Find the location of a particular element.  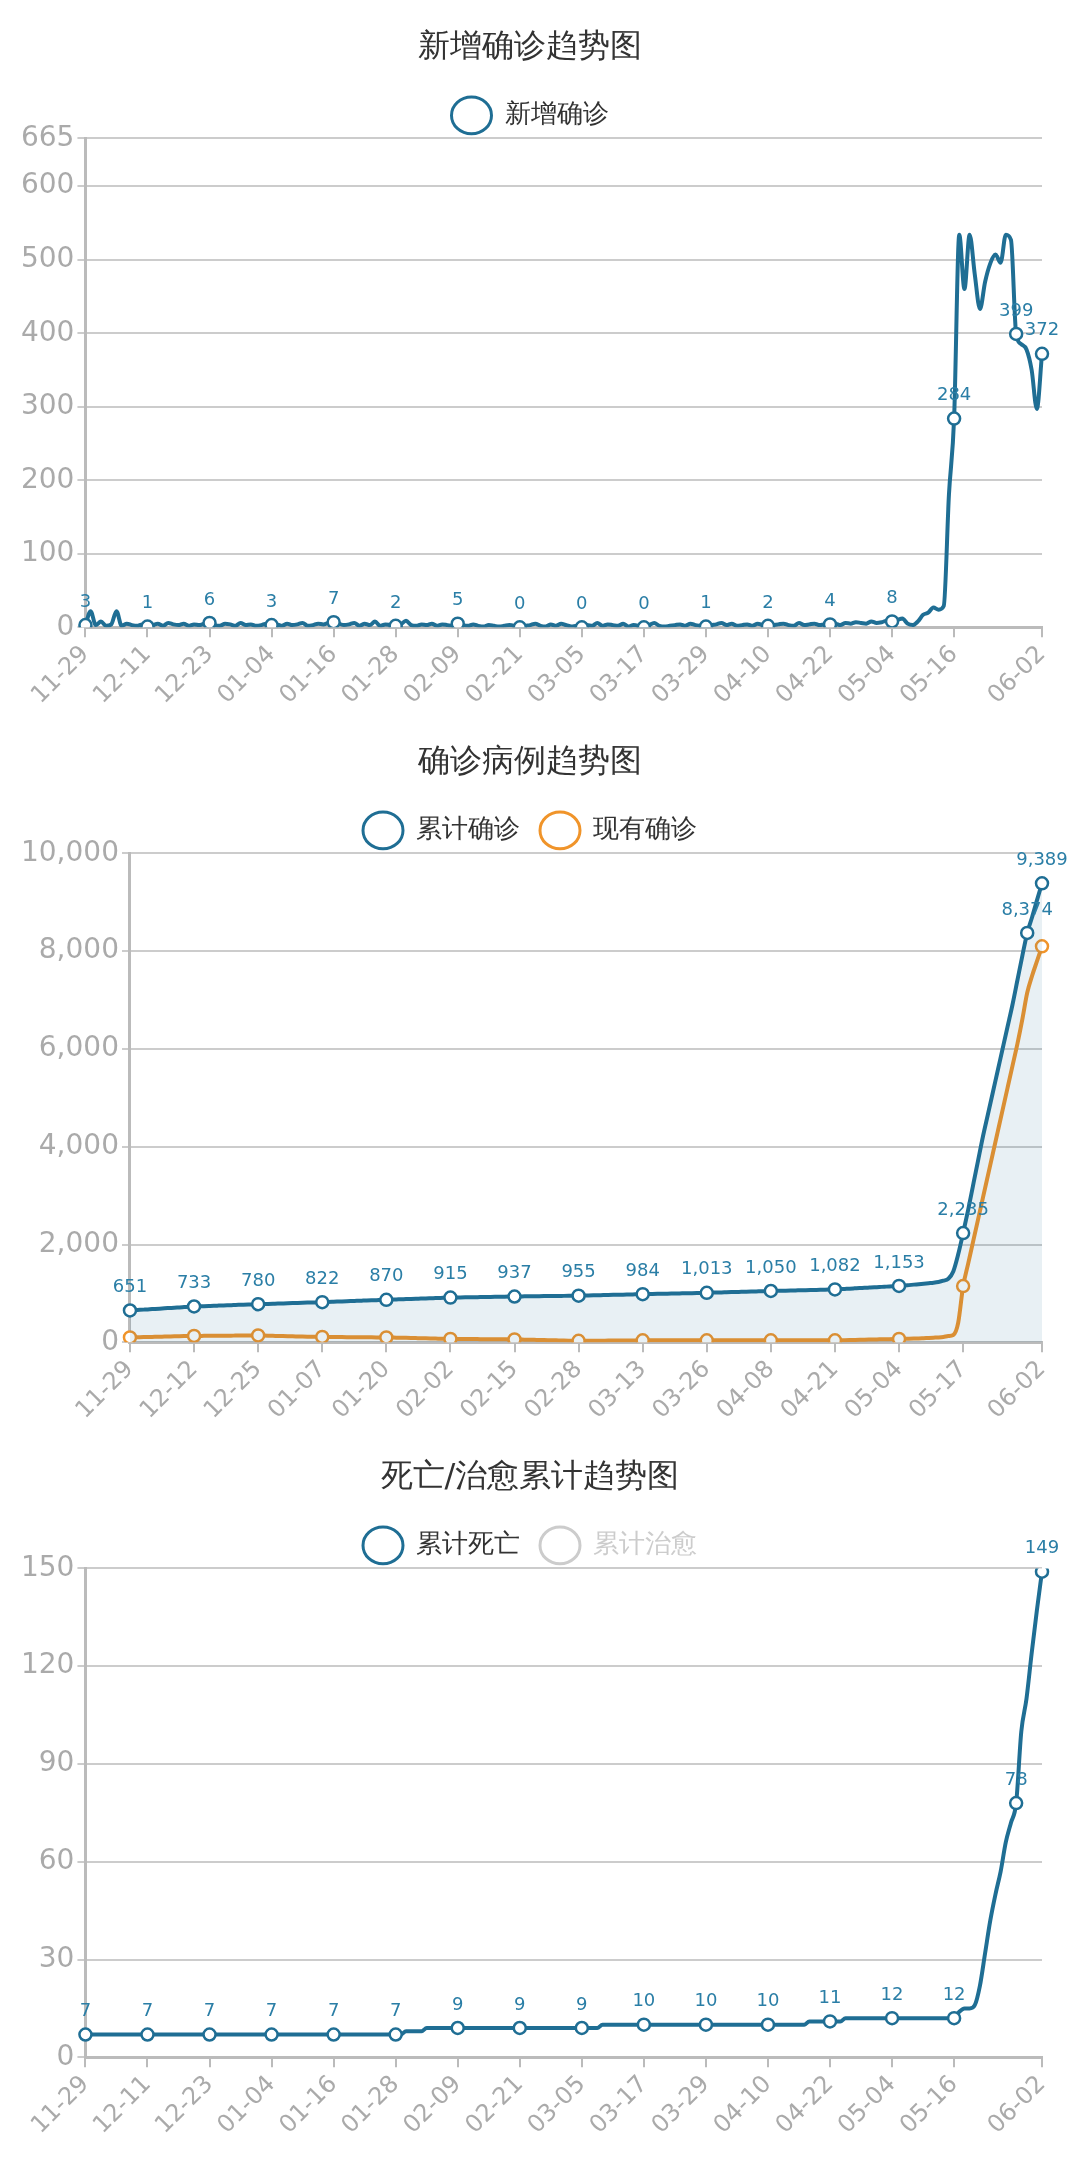

legend-label: 新增确诊 is located at coordinates (556, 113).